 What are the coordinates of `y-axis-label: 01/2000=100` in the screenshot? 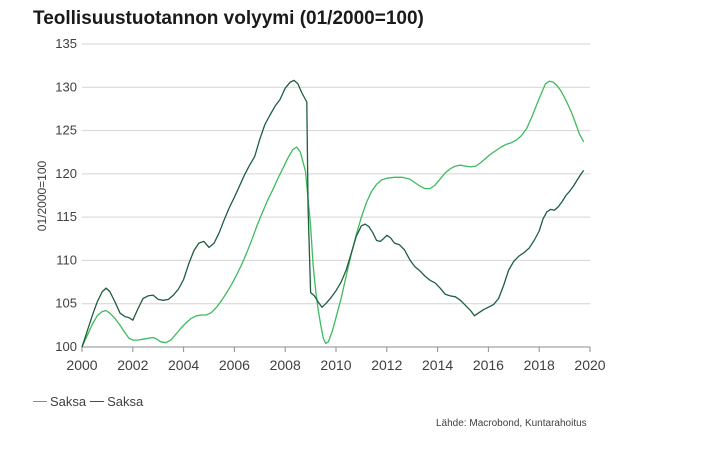 It's located at (42, 195).